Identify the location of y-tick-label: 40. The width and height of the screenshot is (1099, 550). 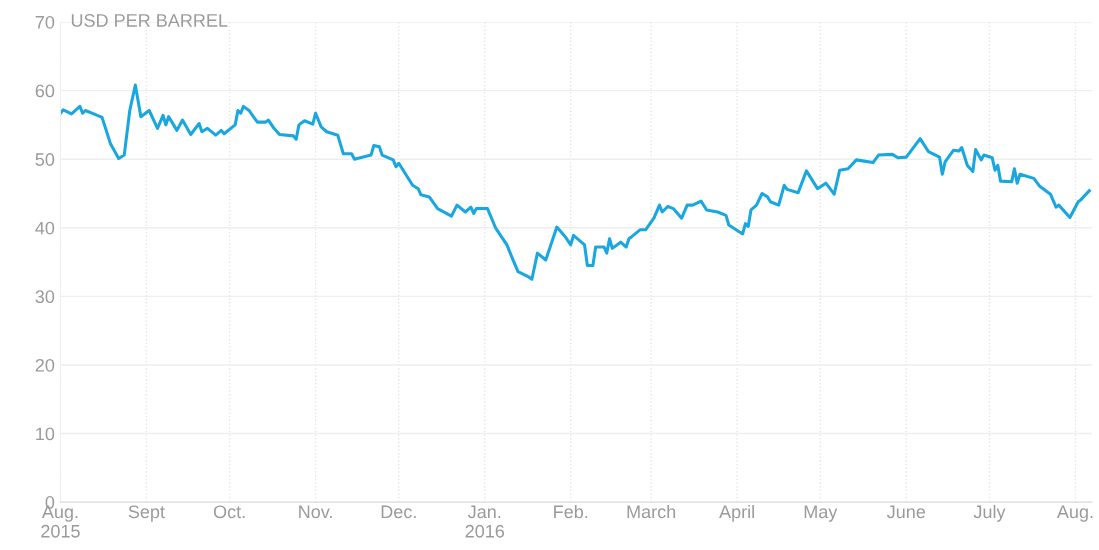
(45, 228).